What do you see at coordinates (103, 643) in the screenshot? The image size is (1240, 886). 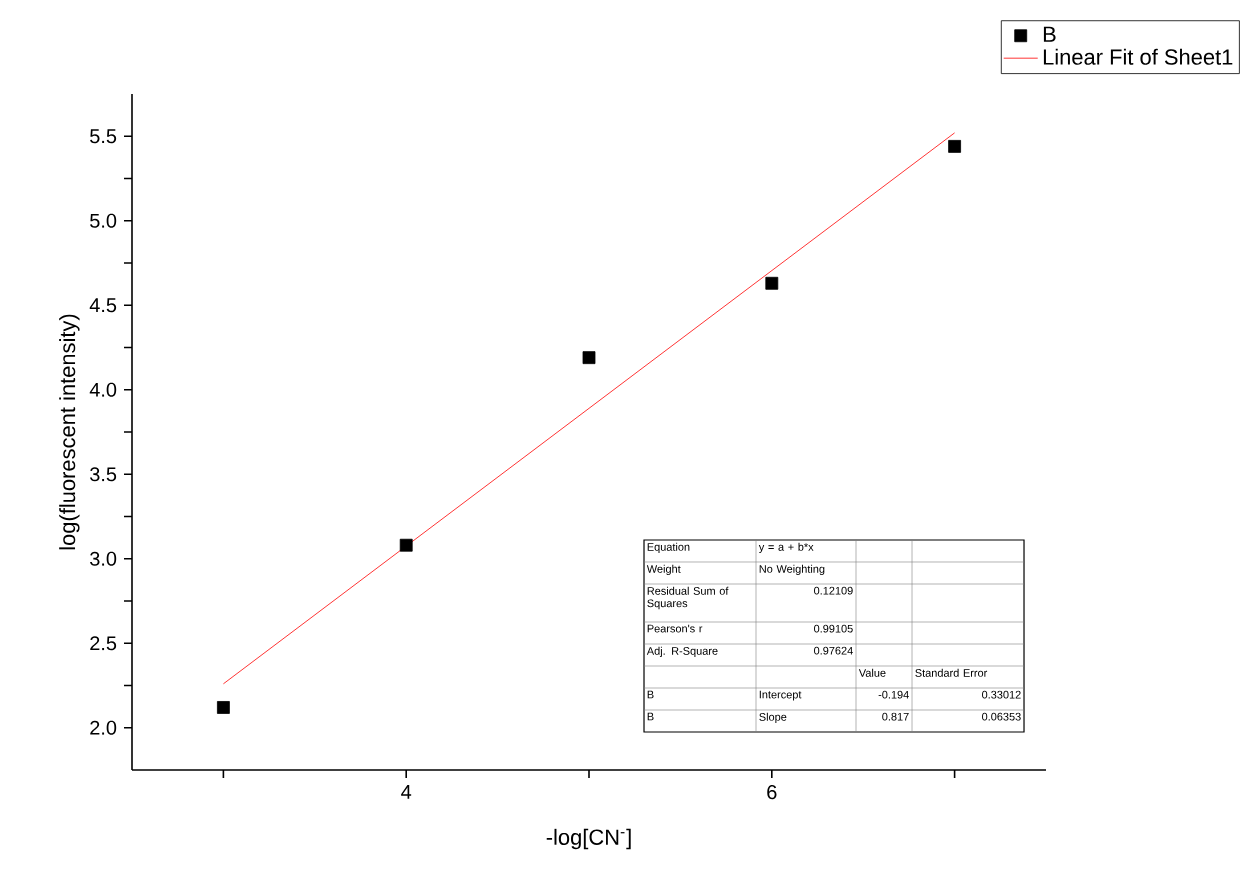 I see `y-tick-label: 2.5` at bounding box center [103, 643].